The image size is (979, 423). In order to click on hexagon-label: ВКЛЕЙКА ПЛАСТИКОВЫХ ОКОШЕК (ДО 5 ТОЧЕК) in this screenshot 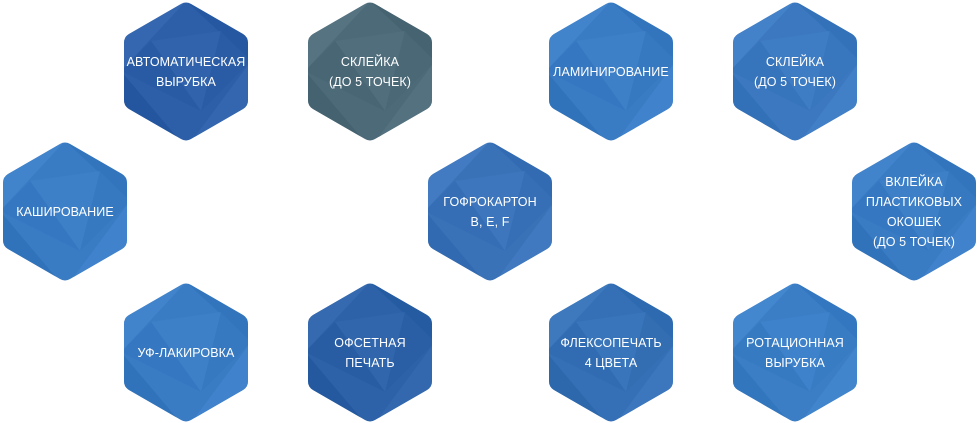, I will do `click(914, 211)`.